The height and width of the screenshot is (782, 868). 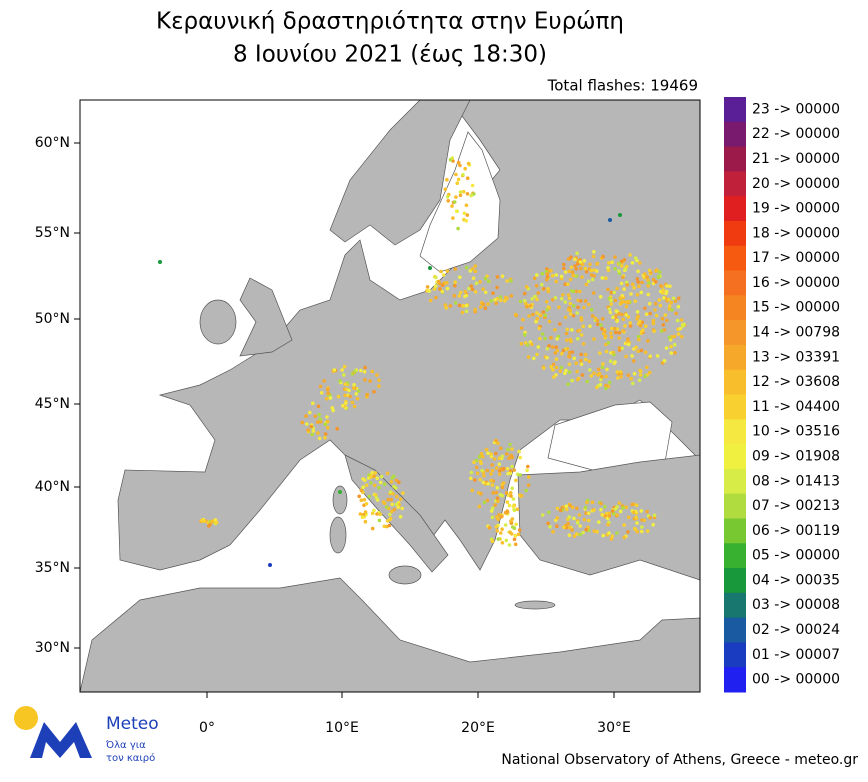 I want to click on lon-label: 0°, so click(x=207, y=728).